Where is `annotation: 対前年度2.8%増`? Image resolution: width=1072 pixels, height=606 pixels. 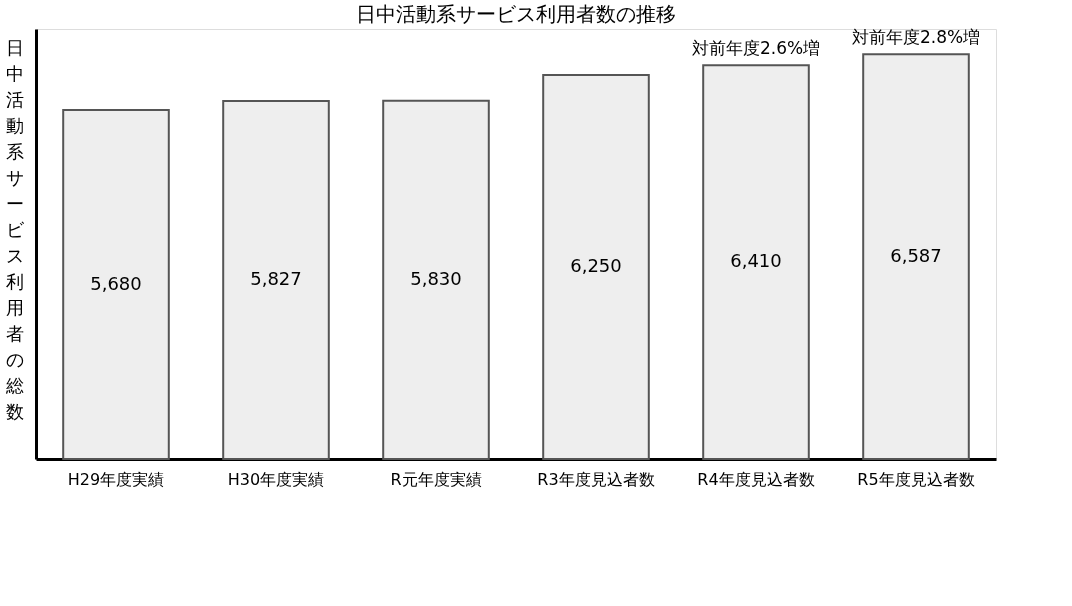
annotation: 対前年度2.8%増 is located at coordinates (916, 37).